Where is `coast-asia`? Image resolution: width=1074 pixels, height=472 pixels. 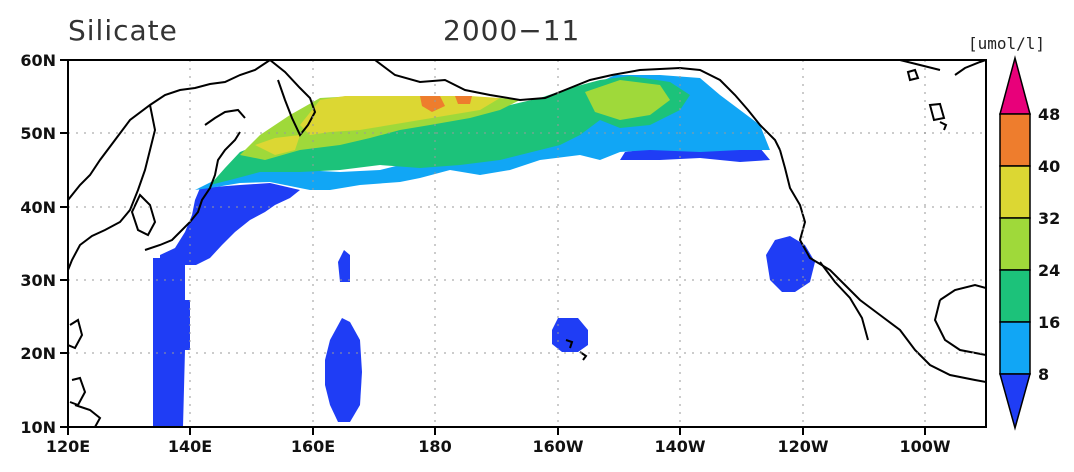
coast-asia is located at coordinates (169, 165).